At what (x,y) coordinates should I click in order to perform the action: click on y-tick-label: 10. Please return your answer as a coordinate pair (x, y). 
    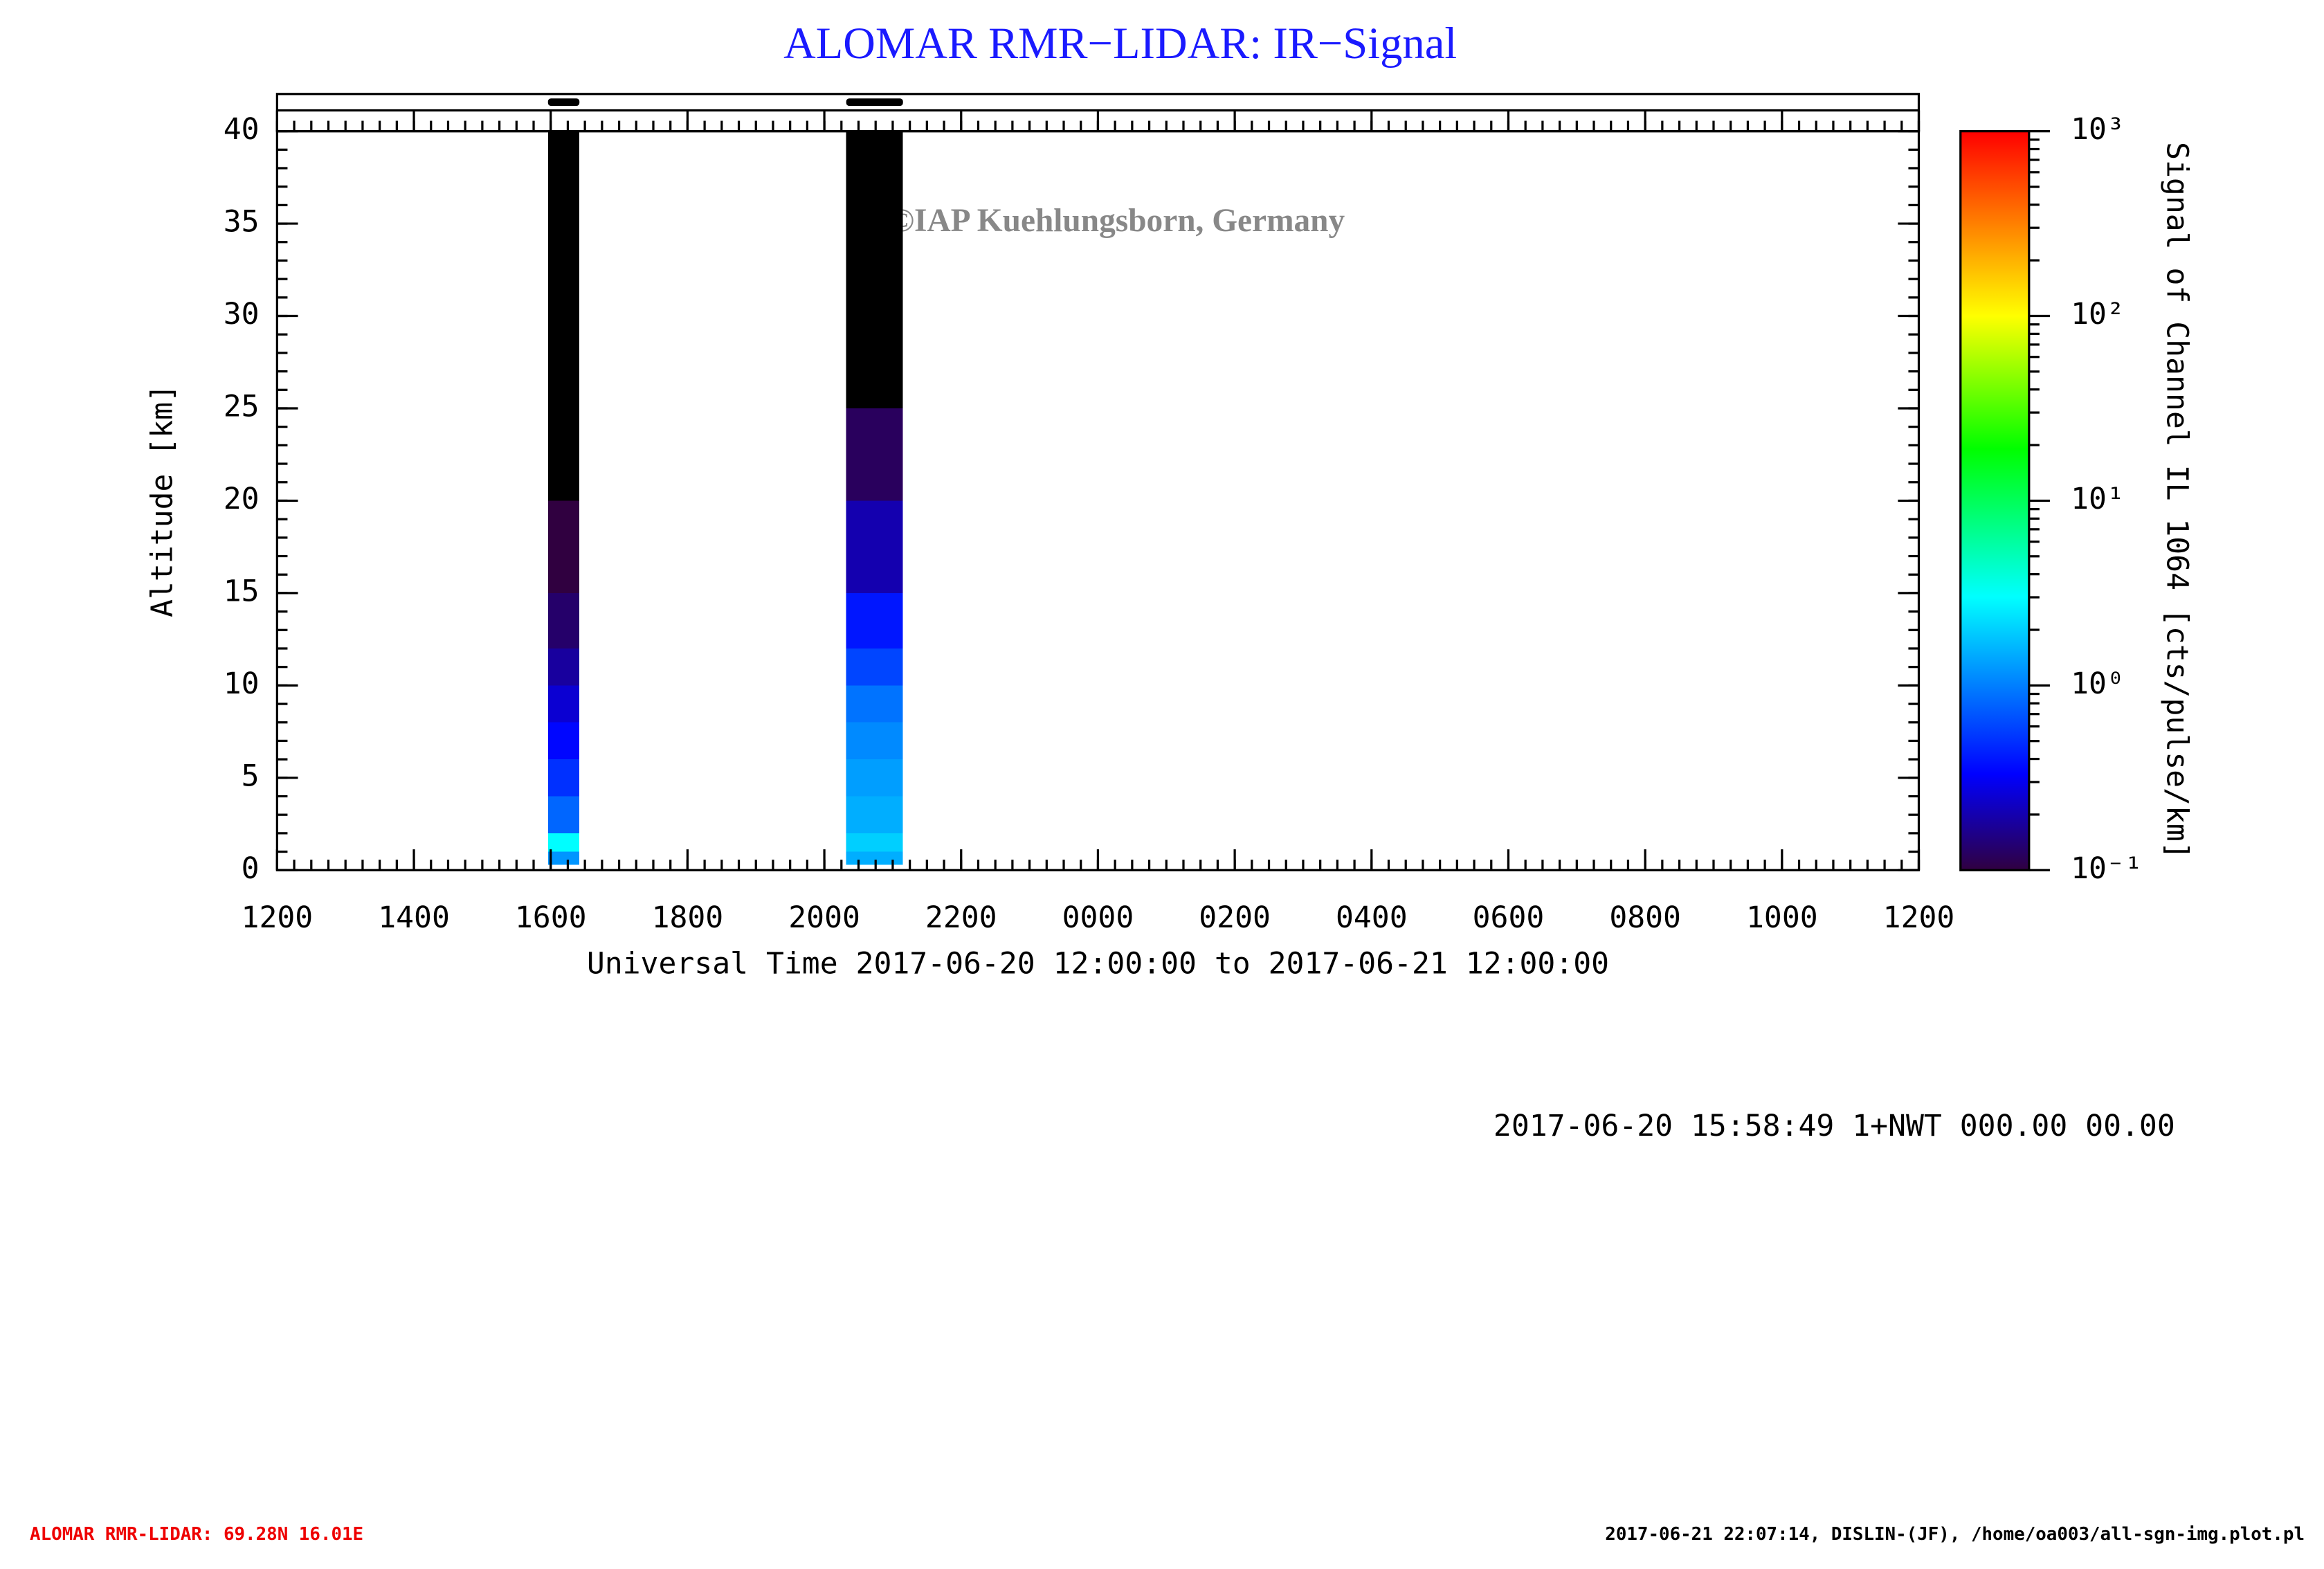
    Looking at the image, I should click on (242, 683).